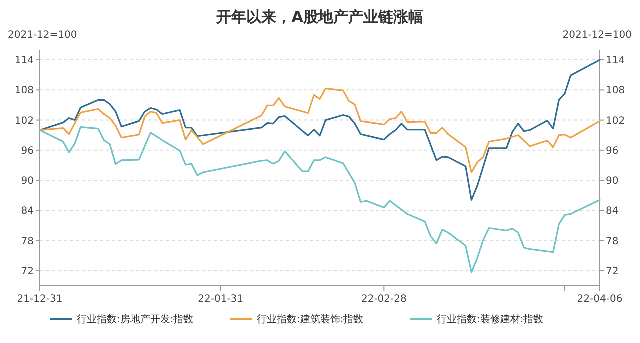 The height and width of the screenshot is (343, 640). I want to click on y-tick-label: 84, so click(27, 212).